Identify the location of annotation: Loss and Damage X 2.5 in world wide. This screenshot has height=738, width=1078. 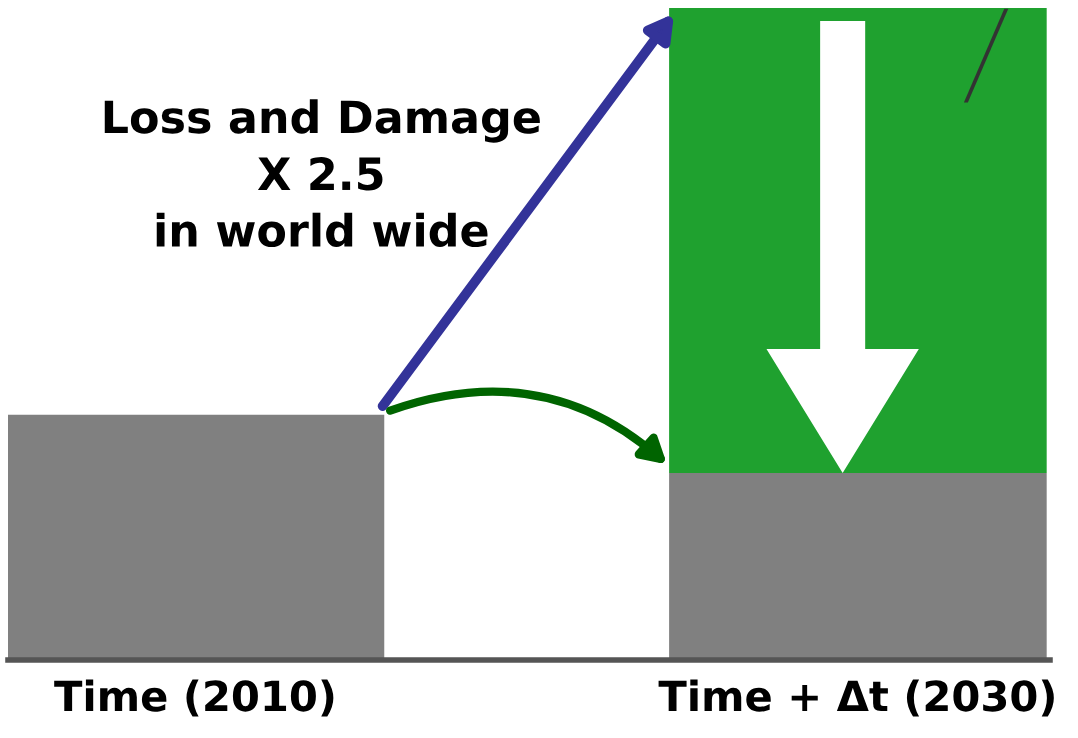
(322, 173).